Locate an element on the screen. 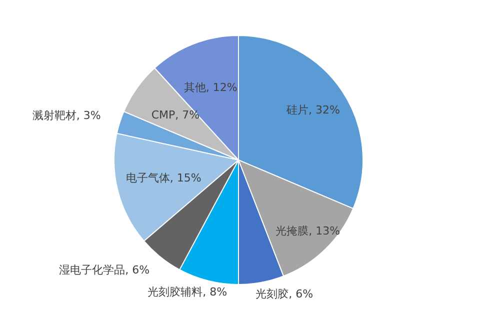 This screenshot has width=477, height=318. data-label: , 7% is located at coordinates (187, 115).